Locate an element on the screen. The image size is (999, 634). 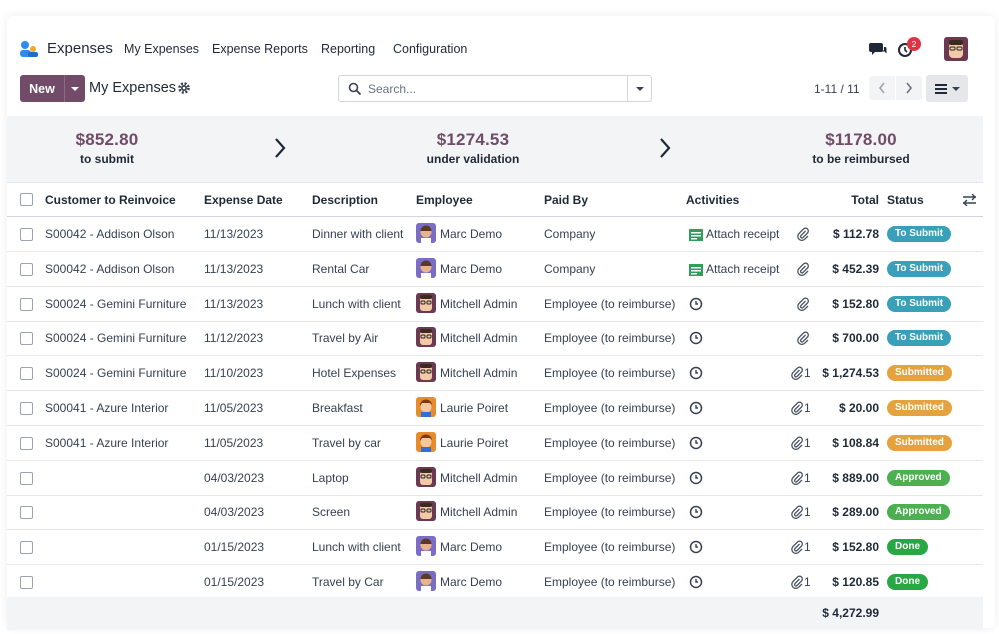
column-header-activities: Activities is located at coordinates (713, 200).